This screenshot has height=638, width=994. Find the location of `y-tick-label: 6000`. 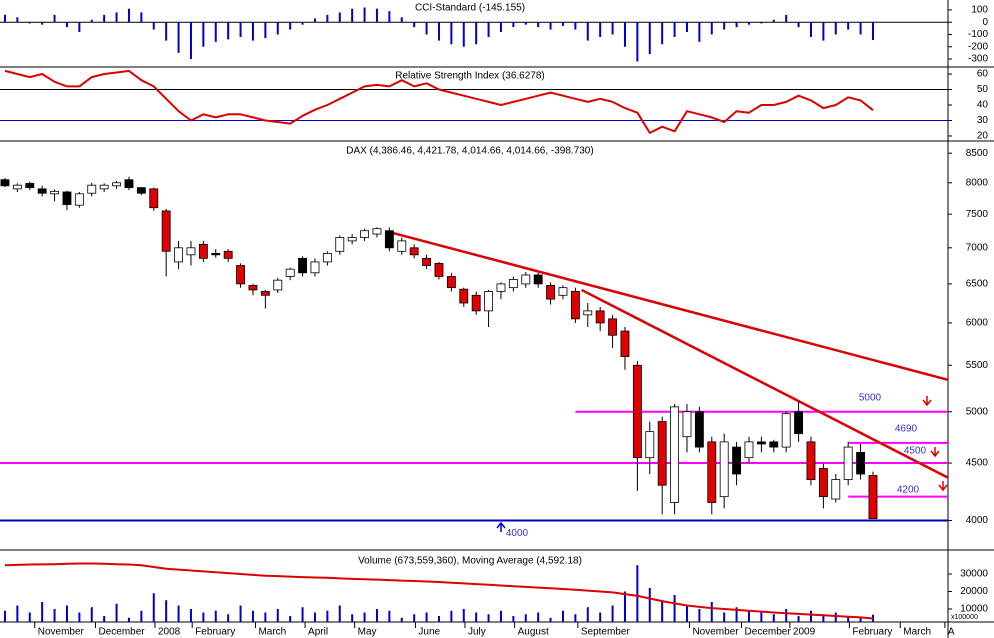

y-tick-label: 6000 is located at coordinates (977, 323).